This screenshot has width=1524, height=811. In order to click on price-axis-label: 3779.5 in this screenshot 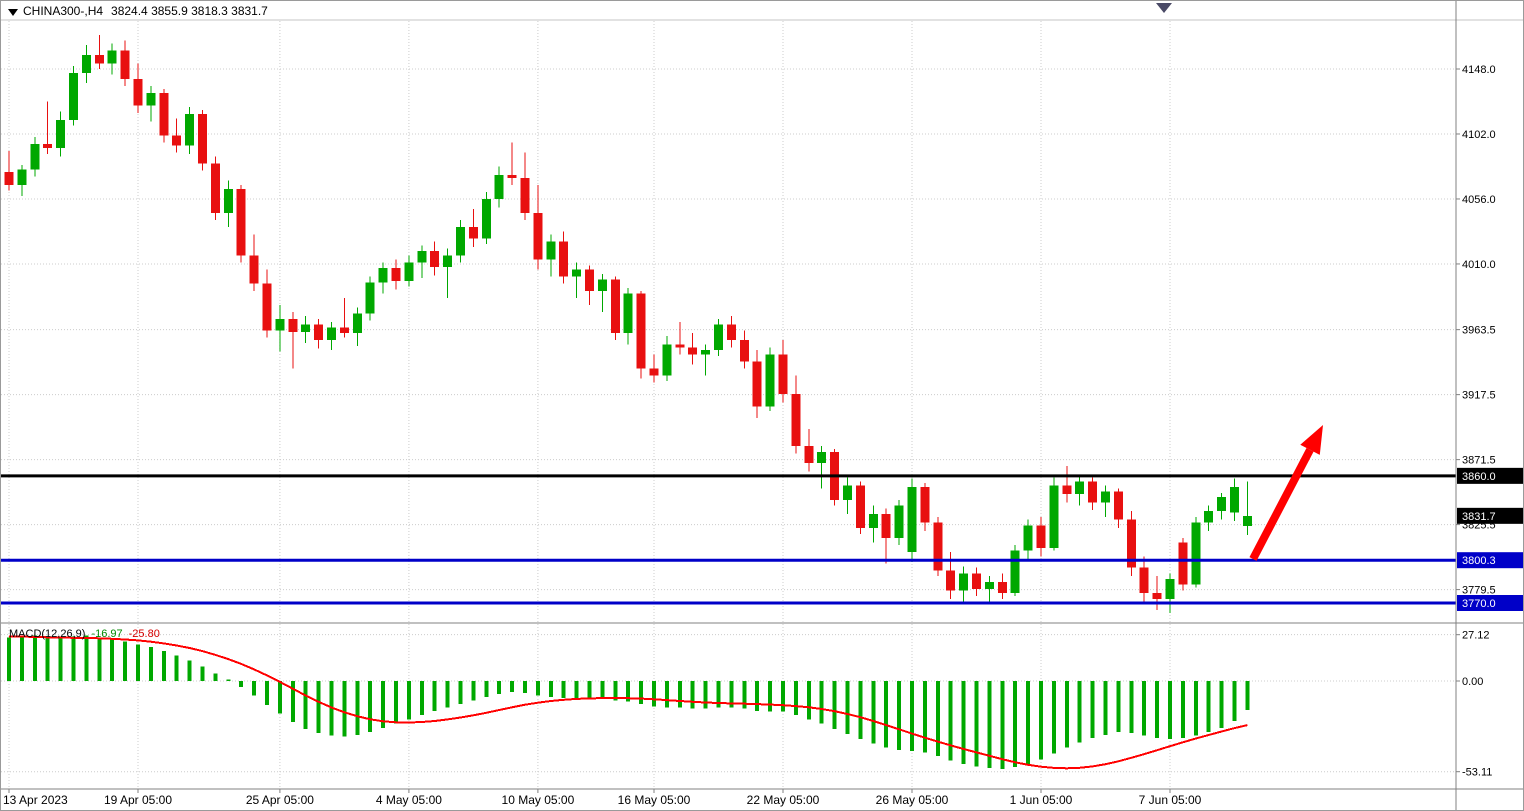, I will do `click(1479, 591)`.